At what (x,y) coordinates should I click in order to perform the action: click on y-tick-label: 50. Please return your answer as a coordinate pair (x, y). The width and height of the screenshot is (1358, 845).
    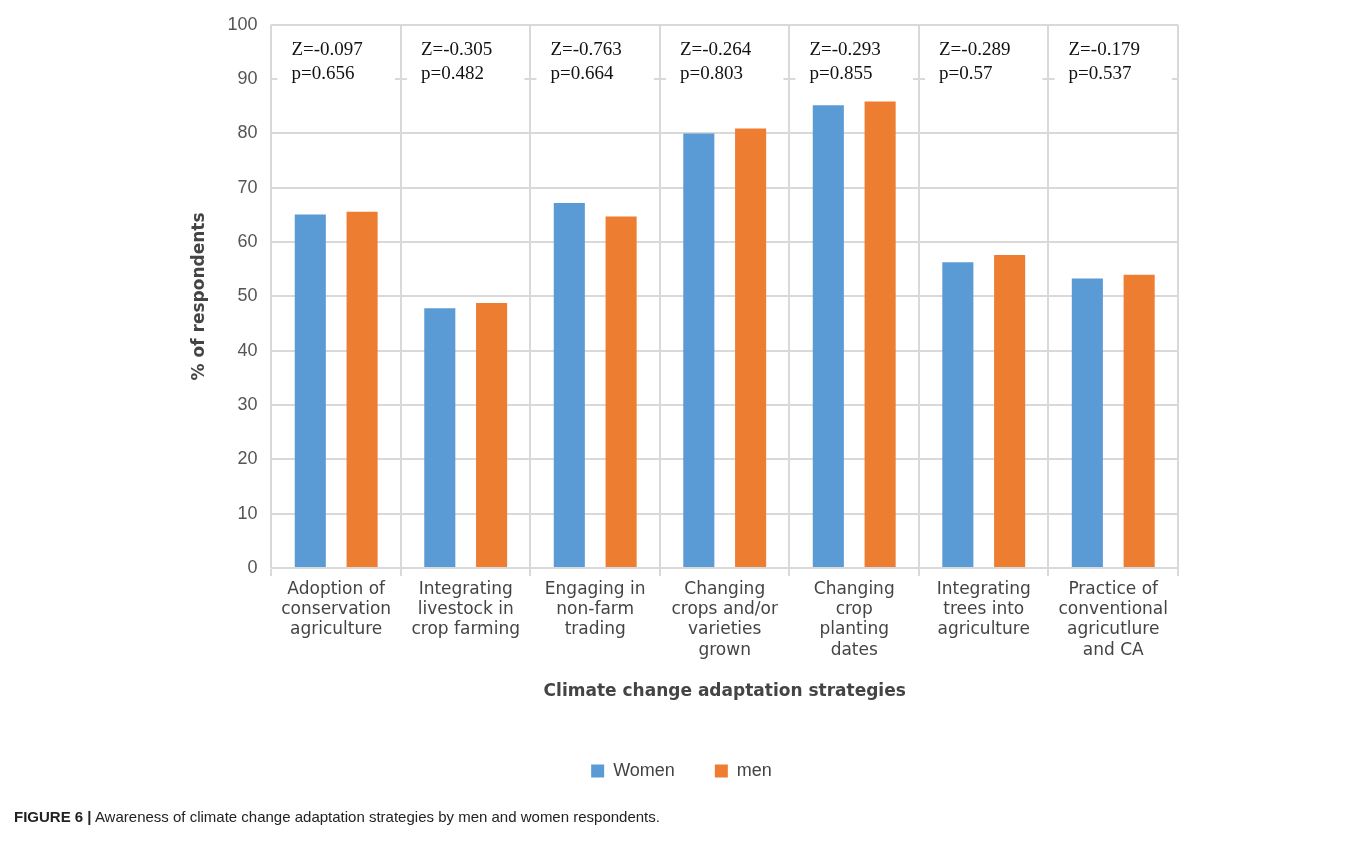
    Looking at the image, I should click on (247, 295).